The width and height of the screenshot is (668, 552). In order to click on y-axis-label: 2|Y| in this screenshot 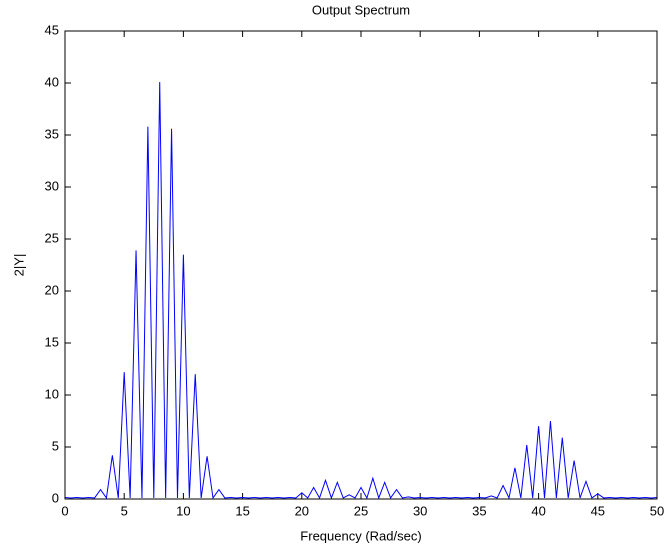, I will do `click(18, 265)`.